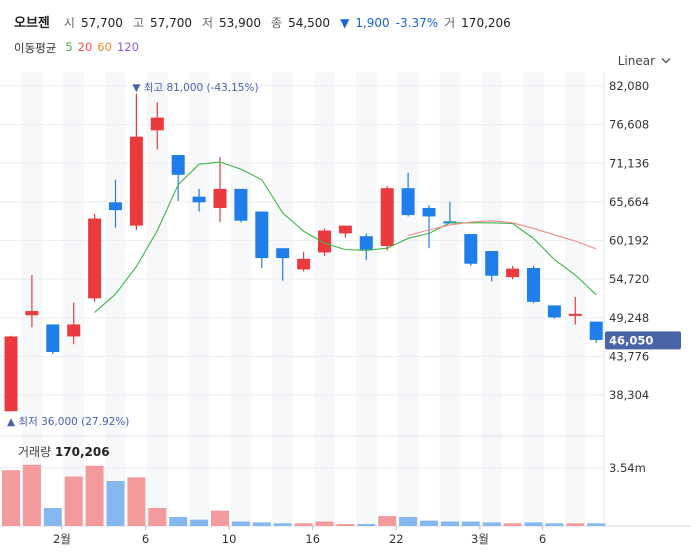  Describe the element at coordinates (104, 47) in the screenshot. I see `ma-60-label: 60` at that location.